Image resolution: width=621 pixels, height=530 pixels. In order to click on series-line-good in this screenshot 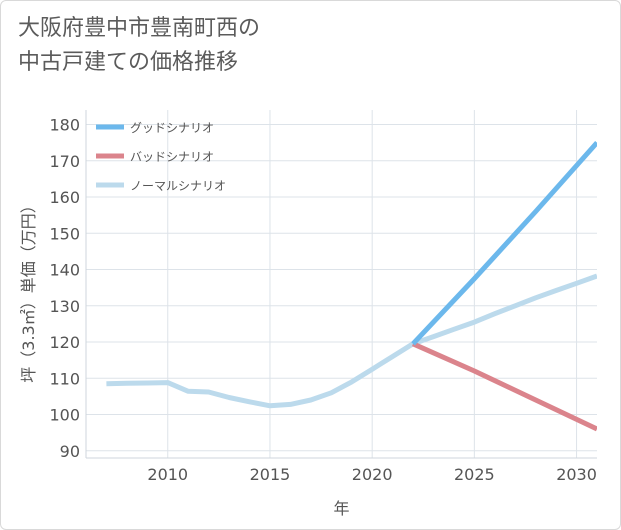, I will do `click(505, 243)`.